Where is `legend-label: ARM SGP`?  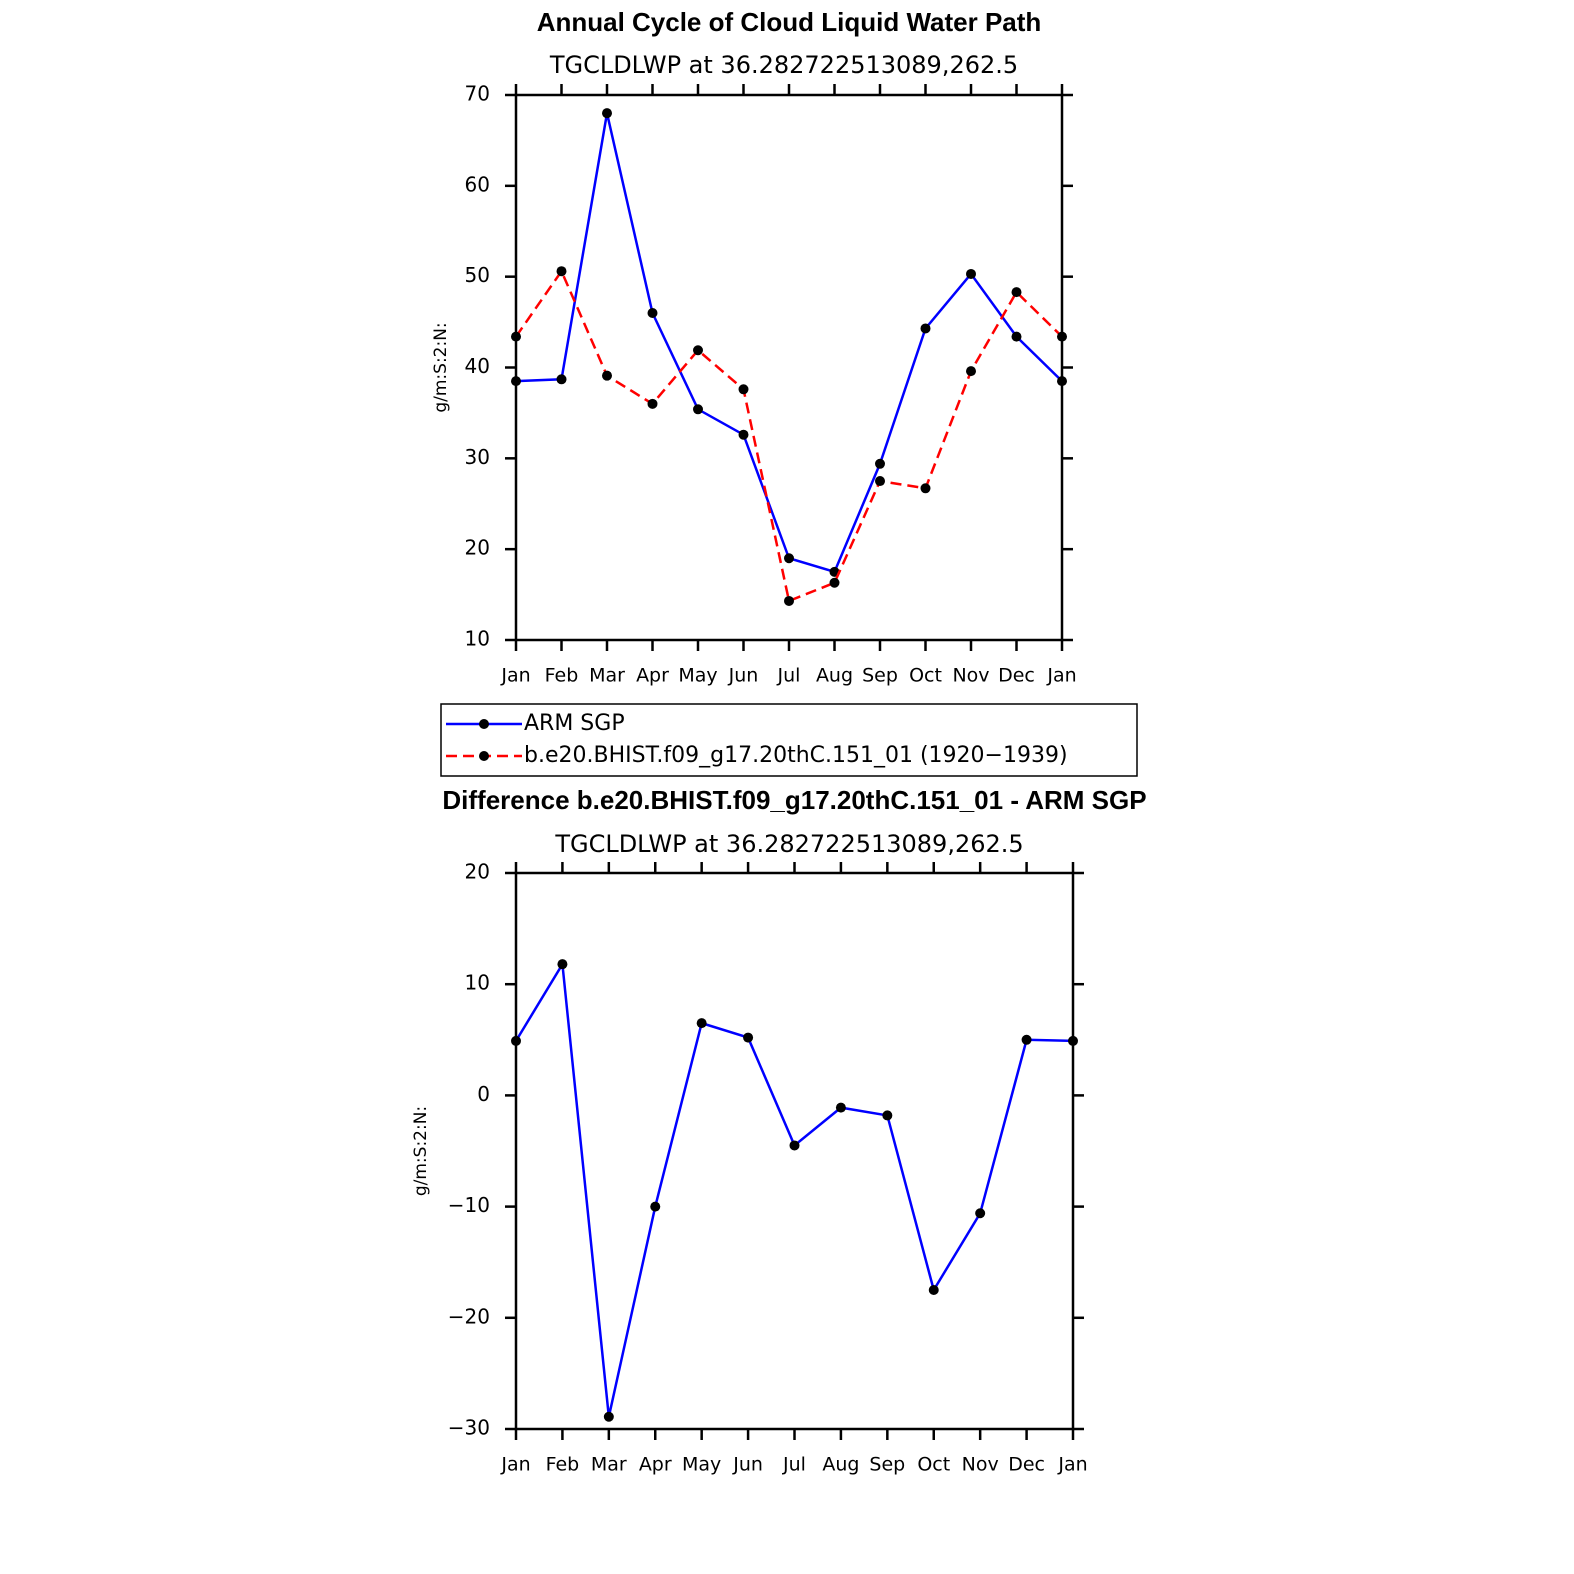
legend-label: ARM SGP is located at coordinates (574, 723).